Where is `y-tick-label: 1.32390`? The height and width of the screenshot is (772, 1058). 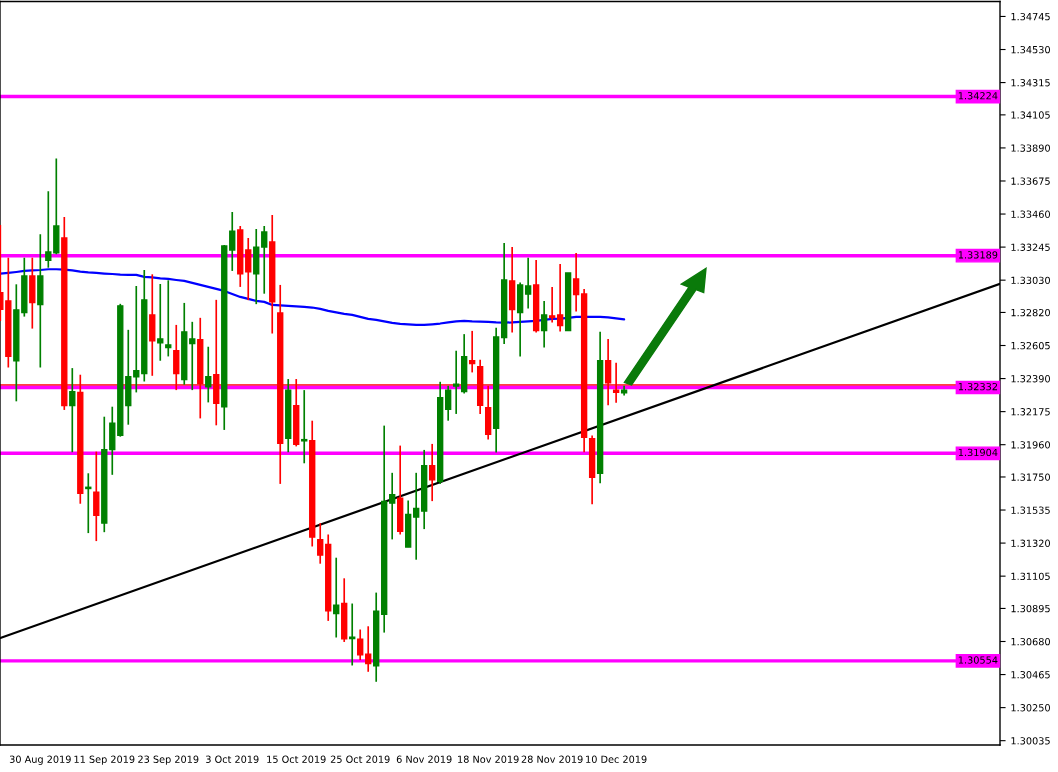 y-tick-label: 1.32390 is located at coordinates (1030, 379).